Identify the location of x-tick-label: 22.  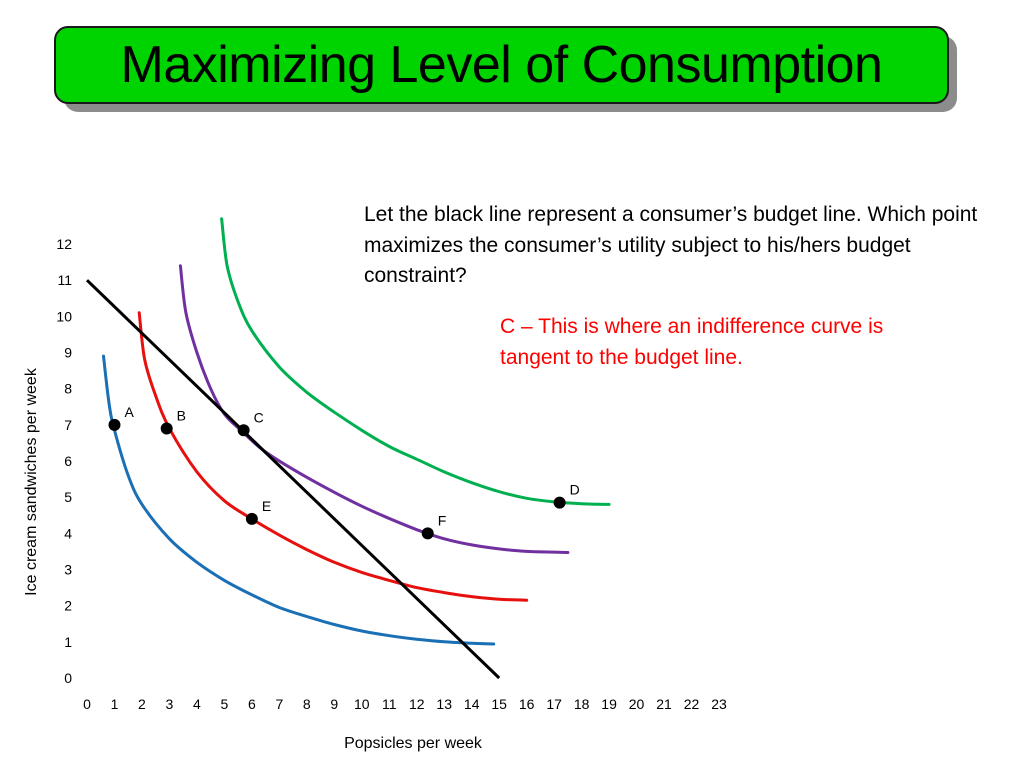
(692, 704).